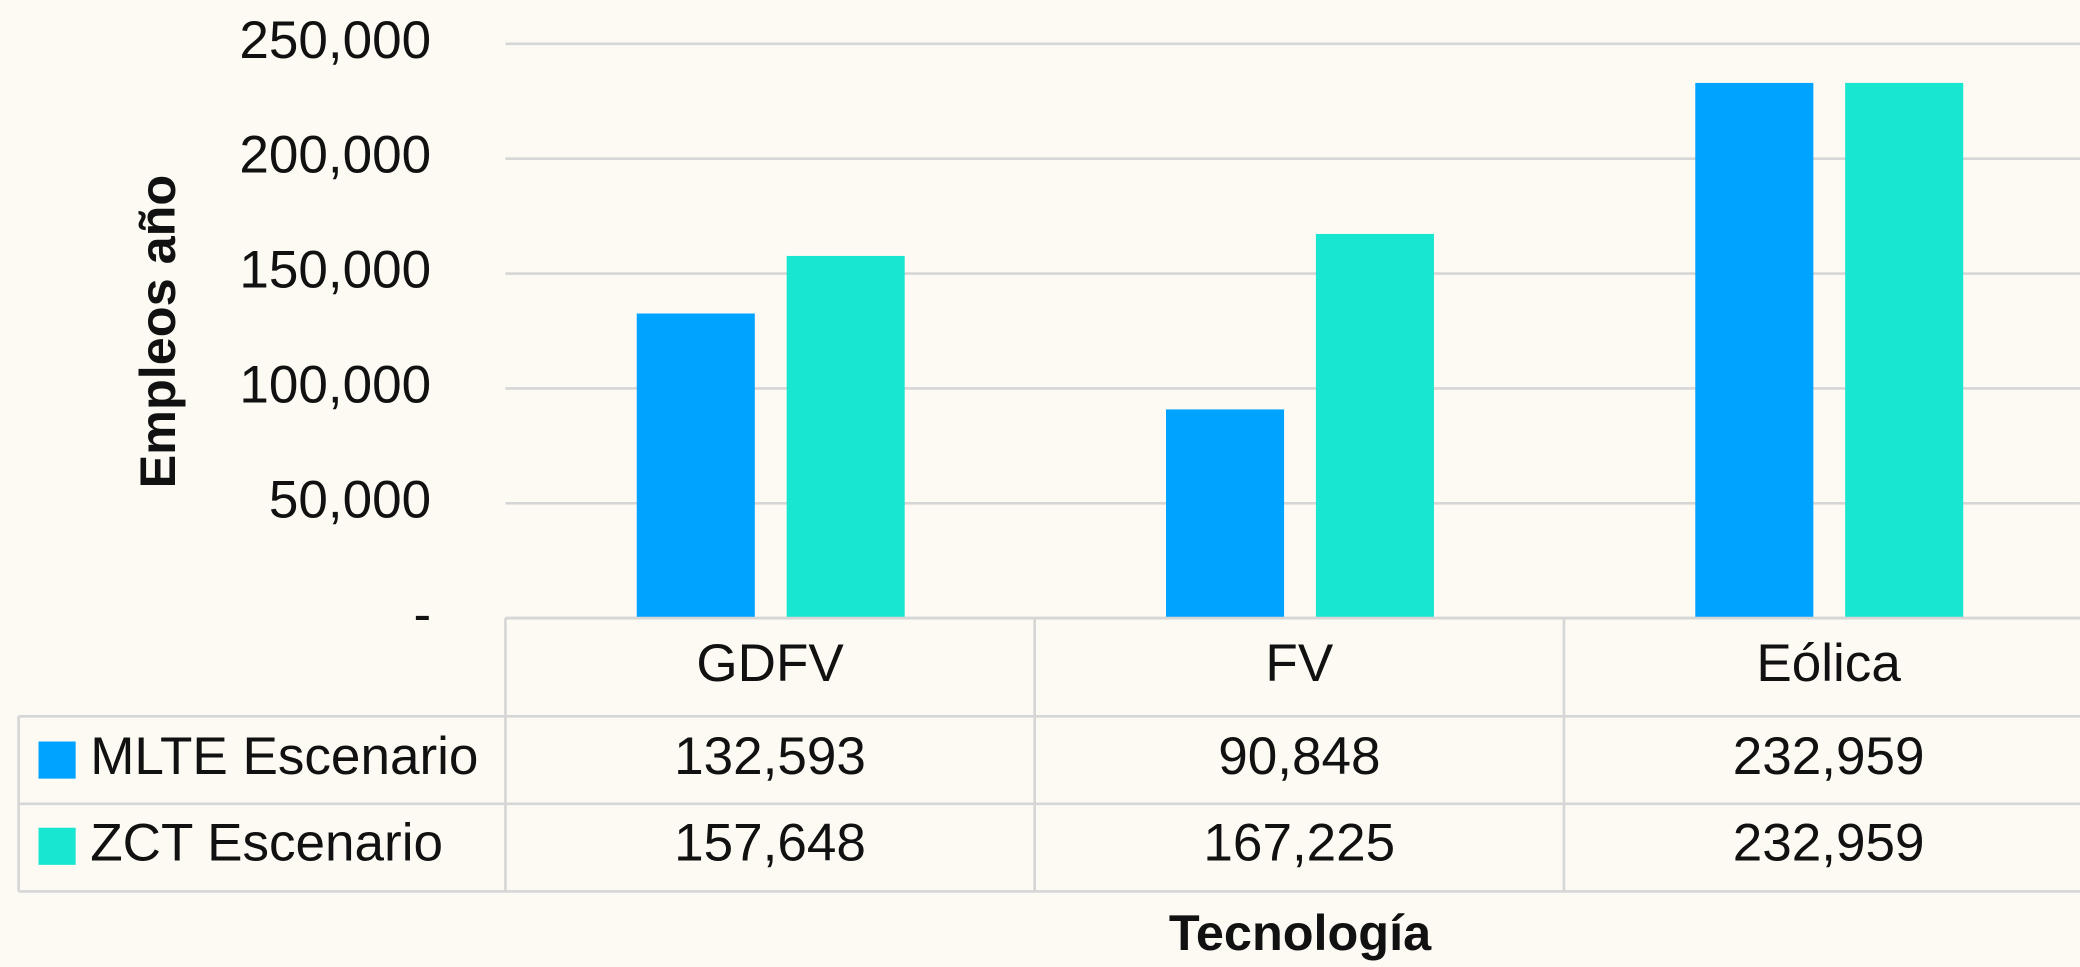  I want to click on x-tick-label: FV, so click(1299, 663).